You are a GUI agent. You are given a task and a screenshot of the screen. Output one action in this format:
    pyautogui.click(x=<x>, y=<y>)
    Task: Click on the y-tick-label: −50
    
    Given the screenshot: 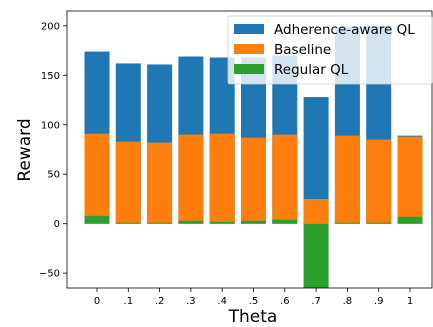 What is the action you would take?
    pyautogui.click(x=49, y=274)
    